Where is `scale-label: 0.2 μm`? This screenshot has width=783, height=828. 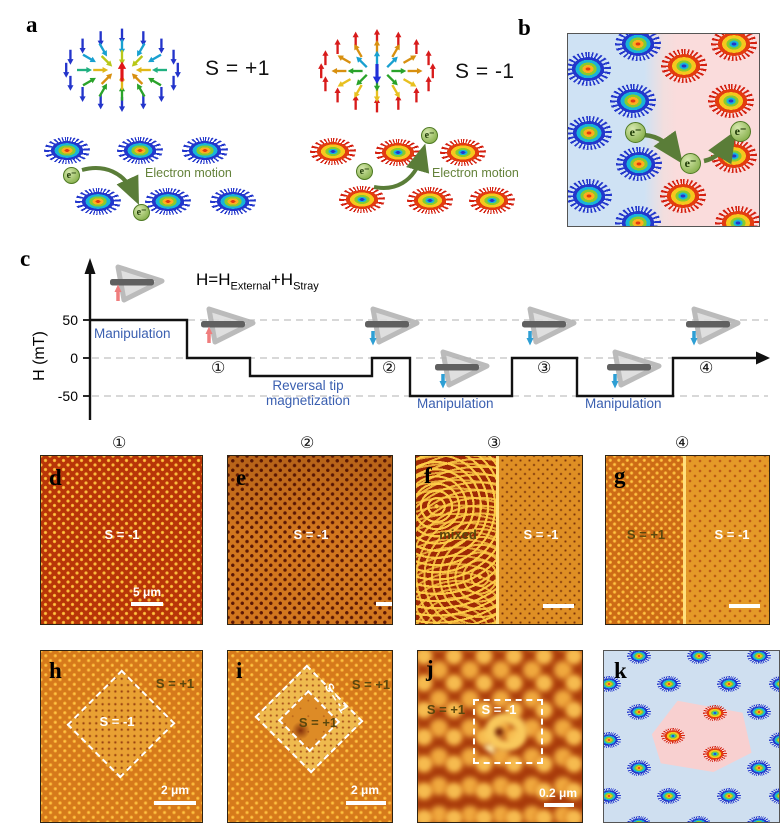 scale-label: 0.2 μm is located at coordinates (558, 793).